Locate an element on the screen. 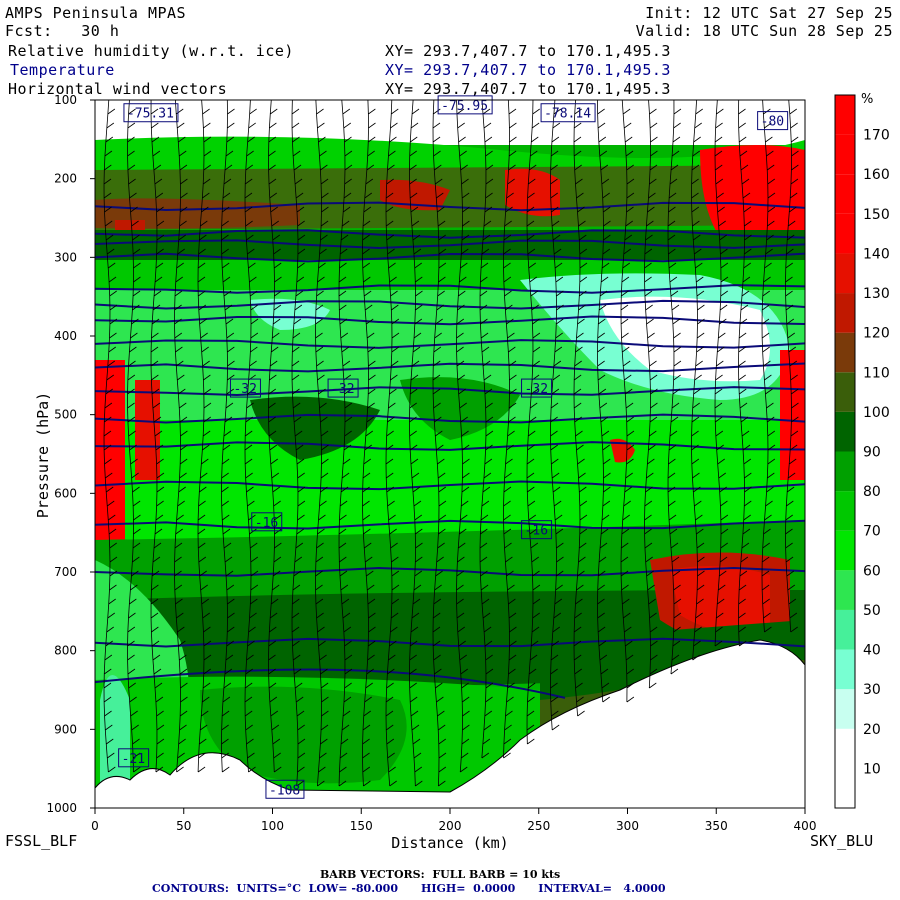  contour-label: -108 is located at coordinates (284, 790).